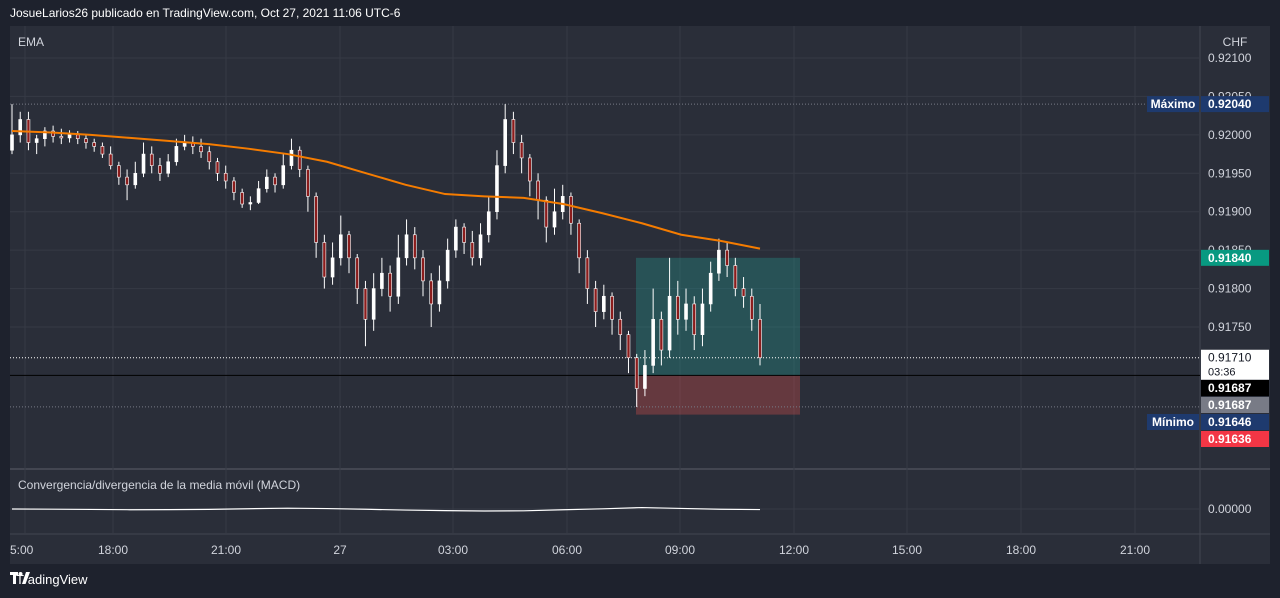 Image resolution: width=1280 pixels, height=598 pixels. I want to click on current-price-tag-bg, so click(1235, 364).